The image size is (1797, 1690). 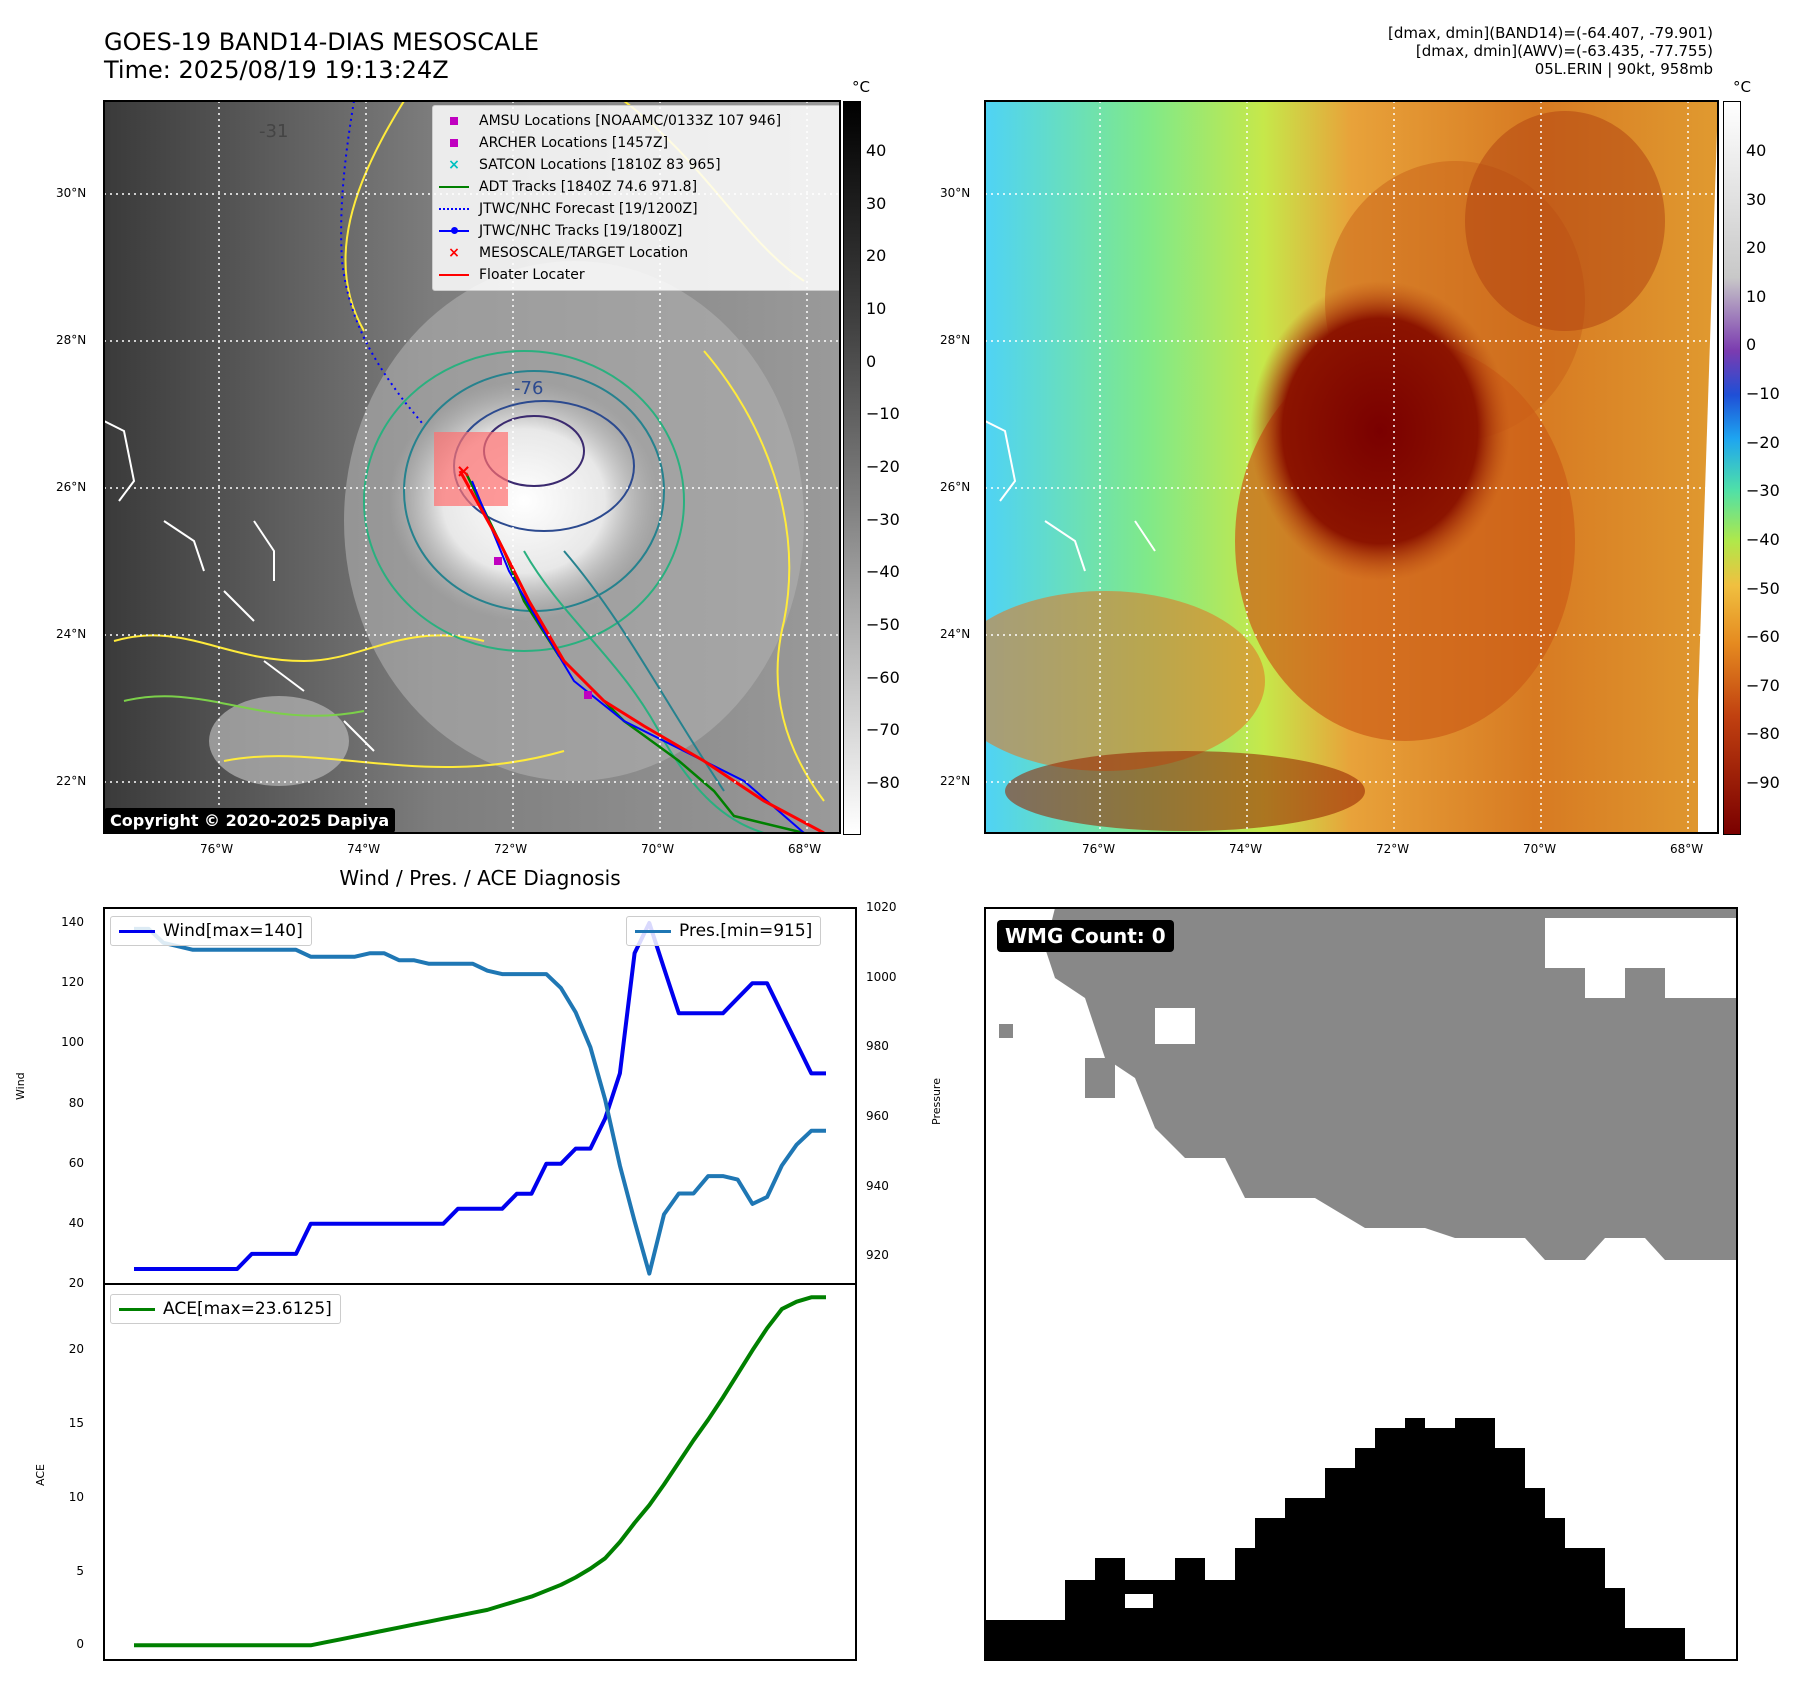 I want to click on stats-band14: [dmax, dmin](BAND14)=(-64.407, -79.901), so click(x=1550, y=33).